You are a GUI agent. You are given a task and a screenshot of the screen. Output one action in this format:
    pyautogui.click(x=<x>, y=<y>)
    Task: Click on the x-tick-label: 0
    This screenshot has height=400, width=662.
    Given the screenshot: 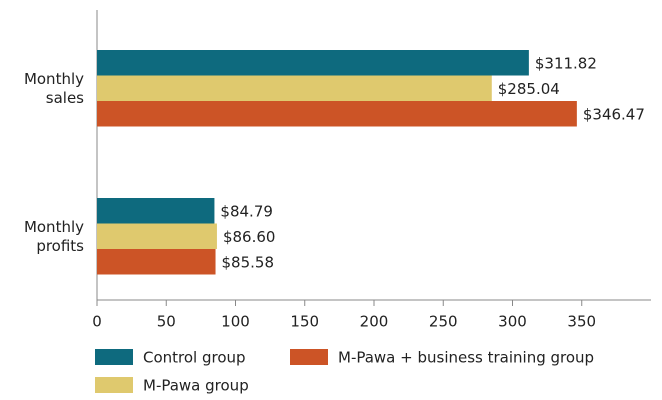 What is the action you would take?
    pyautogui.click(x=97, y=322)
    